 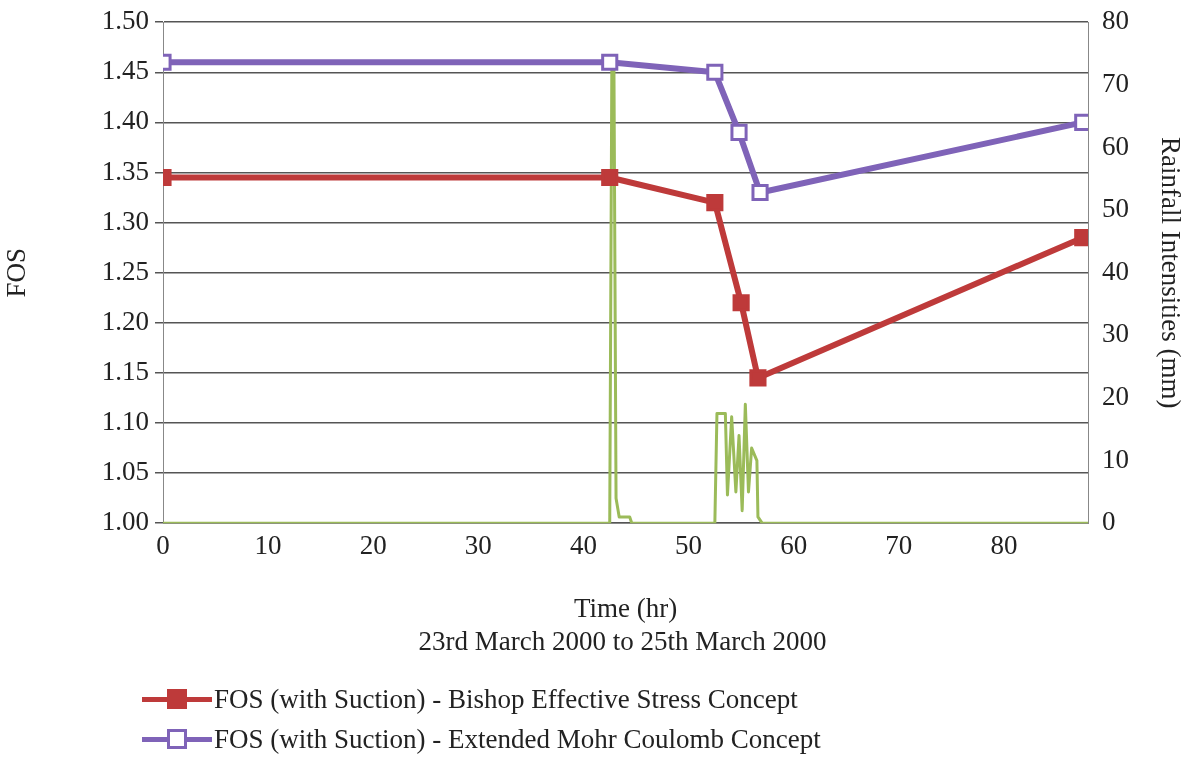 What do you see at coordinates (125, 270) in the screenshot?
I see `y-tick-label: 1.25` at bounding box center [125, 270].